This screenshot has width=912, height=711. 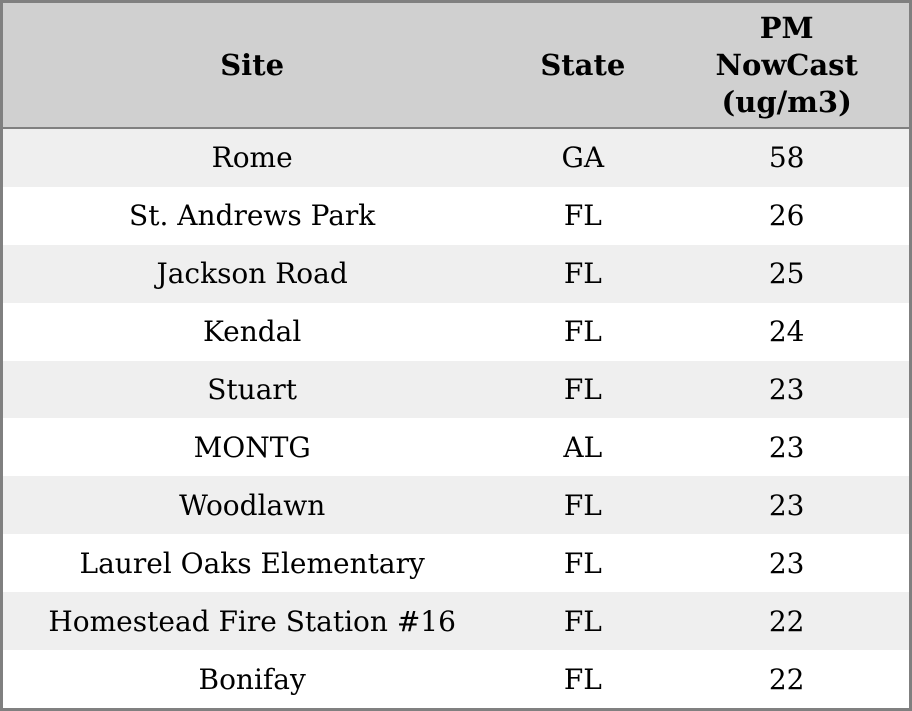 What do you see at coordinates (252, 447) in the screenshot?
I see `cell-site: MONTG` at bounding box center [252, 447].